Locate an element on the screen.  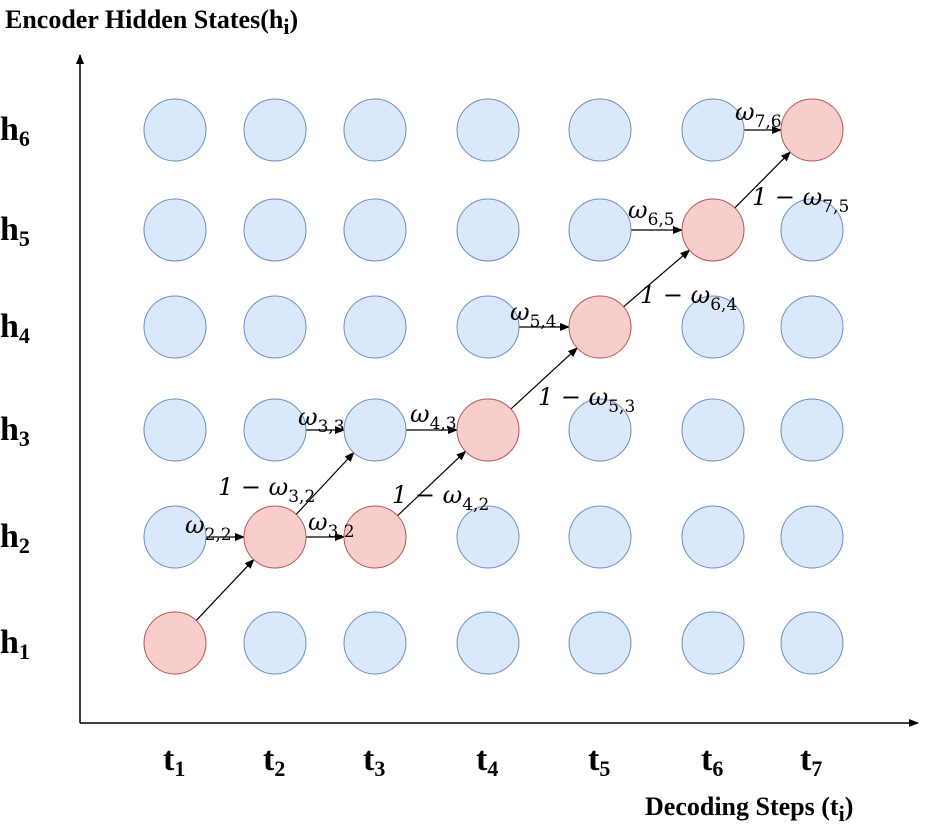
node-t1-h5 is located at coordinates (175, 230).